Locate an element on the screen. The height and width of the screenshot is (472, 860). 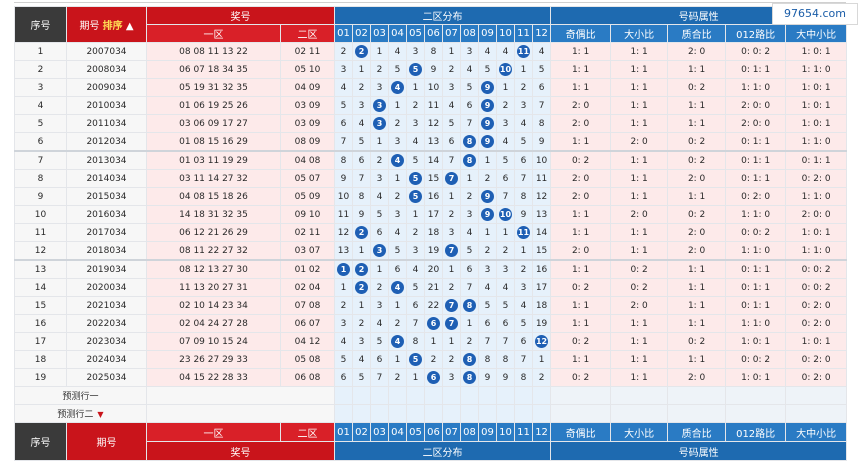
number-ball: 5 is located at coordinates (415, 196).